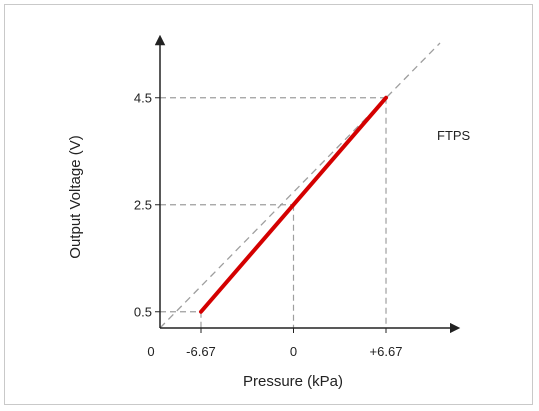 This screenshot has height=411, width=539. I want to click on y-tick-label-1: 2.5, so click(143, 204).